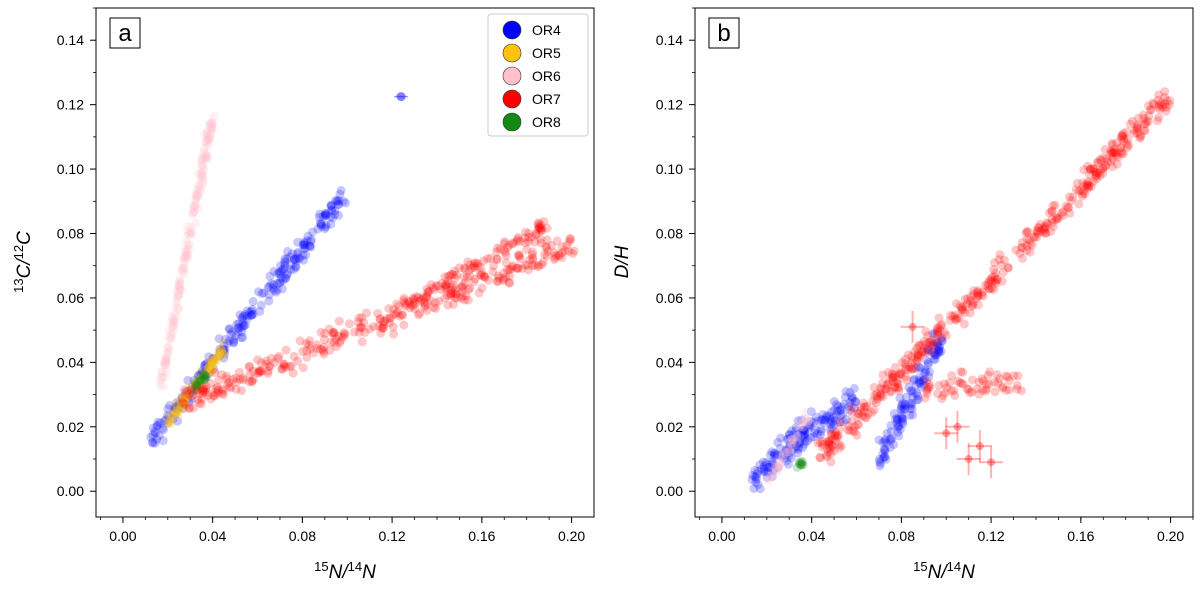 The image size is (1200, 590). Describe the element at coordinates (70, 40) in the screenshot. I see `y-tick-label: 0.14` at that location.